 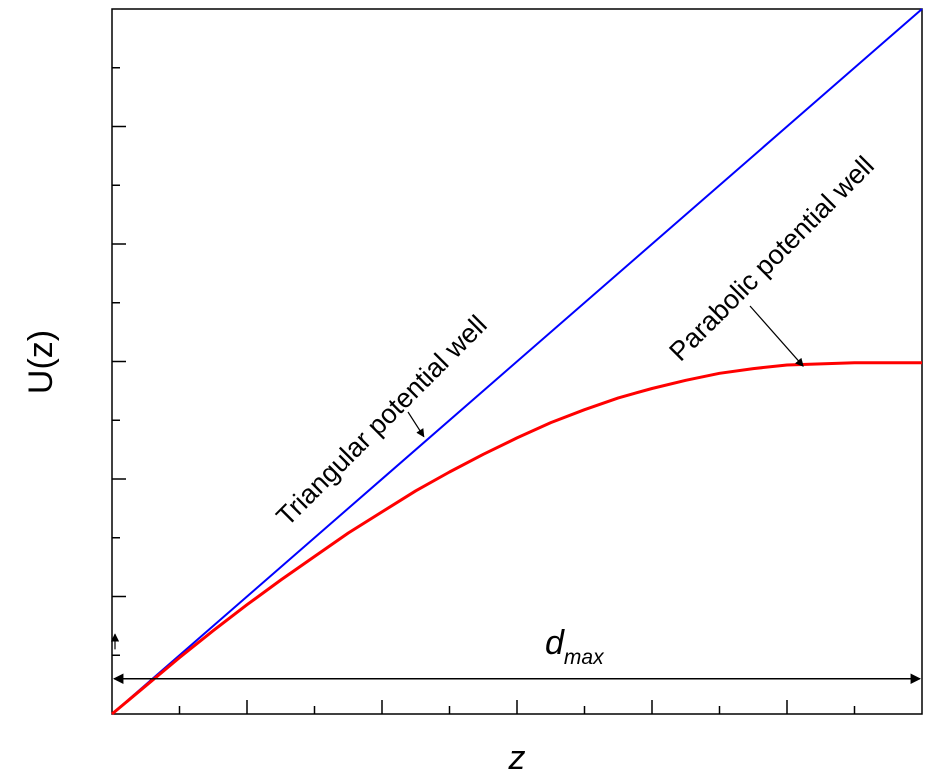 I want to click on y-axis-label: U(z), so click(x=41, y=362).